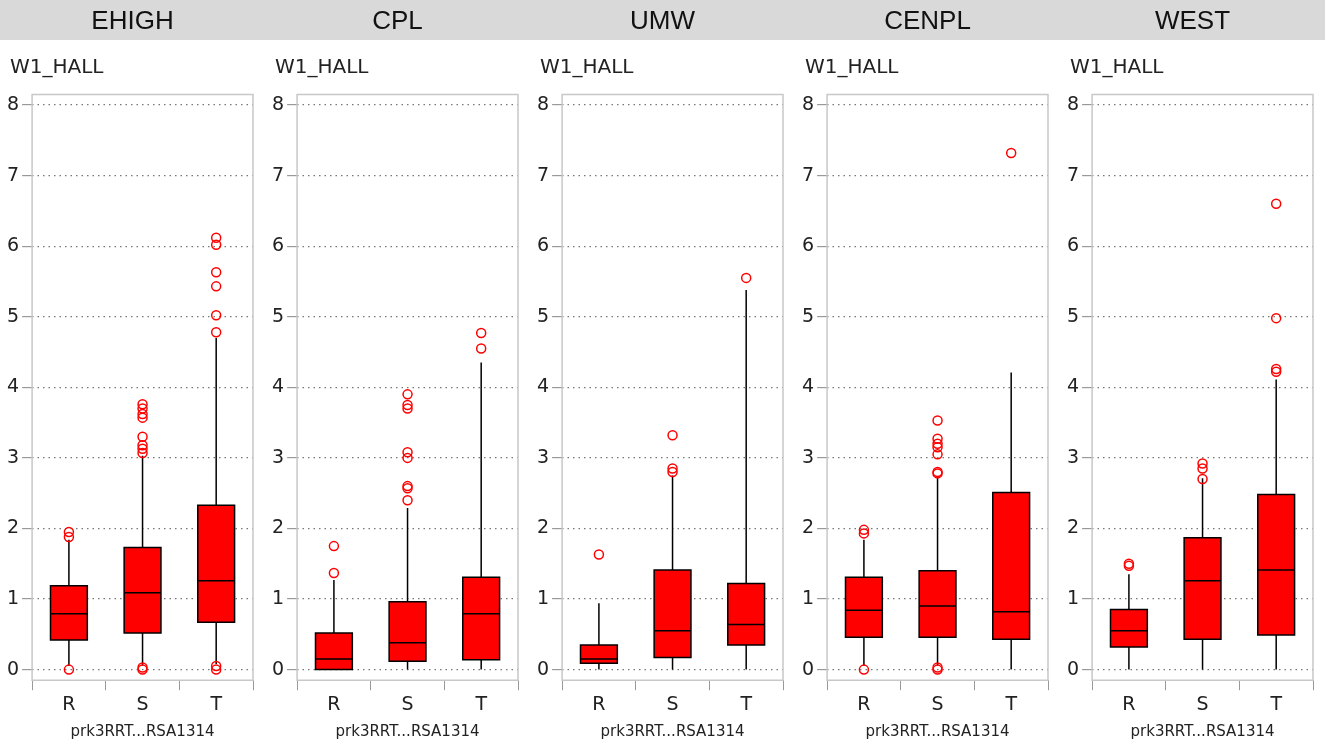 Image resolution: width=1325 pixels, height=748 pixels. What do you see at coordinates (397, 20) in the screenshot?
I see `chart-title: CPL` at bounding box center [397, 20].